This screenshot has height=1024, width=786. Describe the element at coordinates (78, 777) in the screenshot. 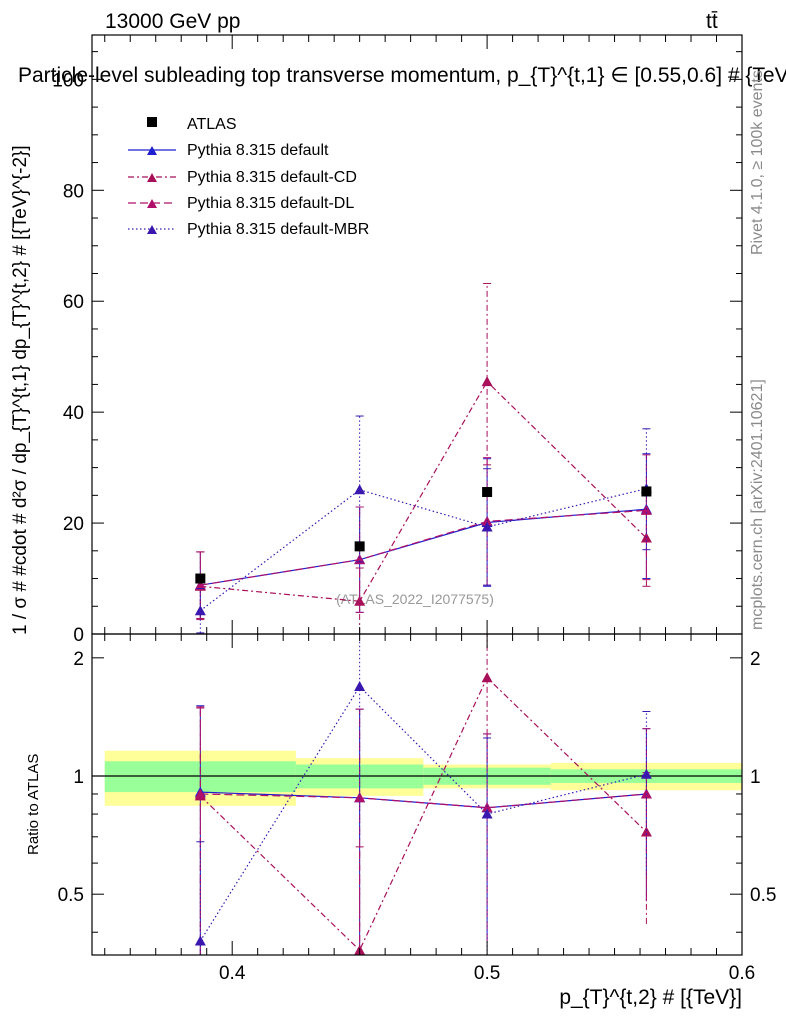

I see `ratio-tick-label: 1` at that location.